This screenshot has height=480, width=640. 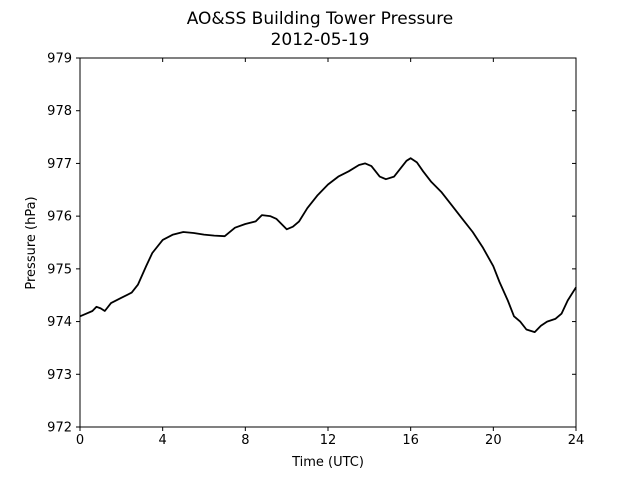 What do you see at coordinates (576, 440) in the screenshot?
I see `x-tick-label: 24` at bounding box center [576, 440].